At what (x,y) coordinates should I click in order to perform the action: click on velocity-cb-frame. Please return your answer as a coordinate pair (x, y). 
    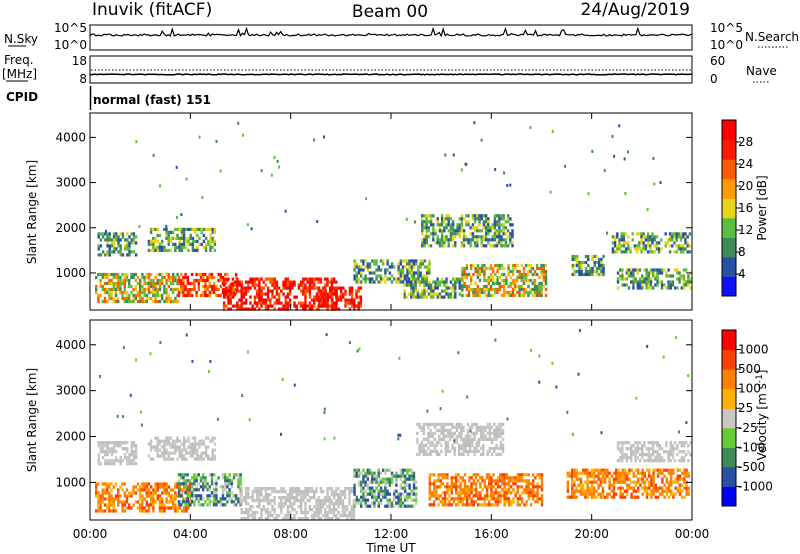
    Looking at the image, I should click on (729, 418).